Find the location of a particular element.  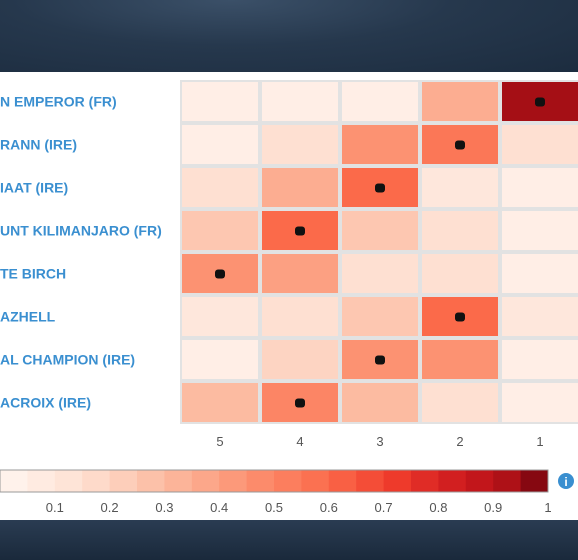

row-label: TE BIRCH is located at coordinates (33, 274).